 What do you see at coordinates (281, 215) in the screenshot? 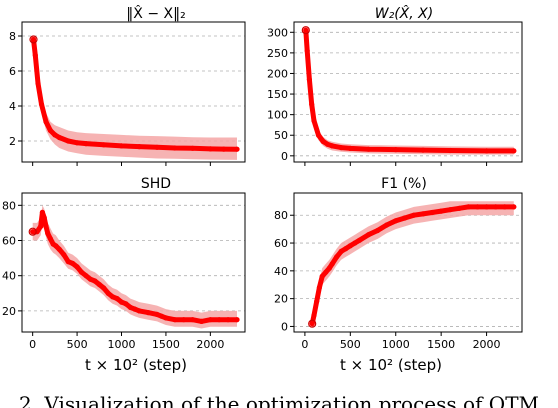
I see `y-tick-label: 80` at bounding box center [281, 215].